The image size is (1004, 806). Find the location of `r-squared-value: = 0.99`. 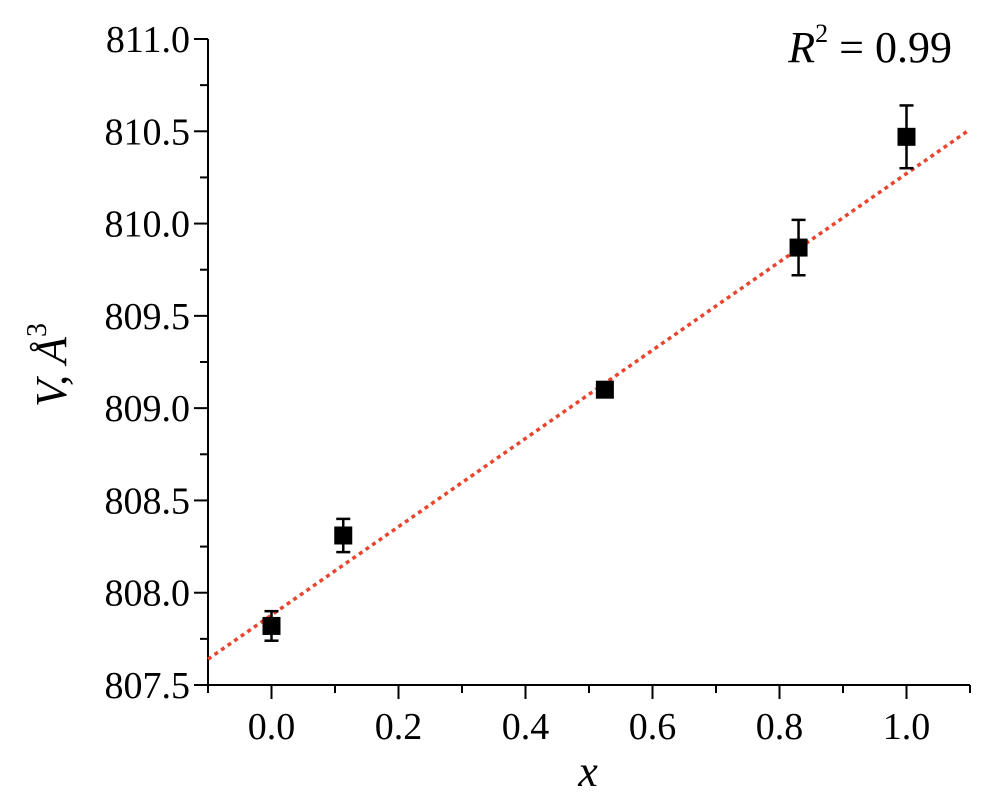

r-squared-value: = 0.99 is located at coordinates (890, 47).